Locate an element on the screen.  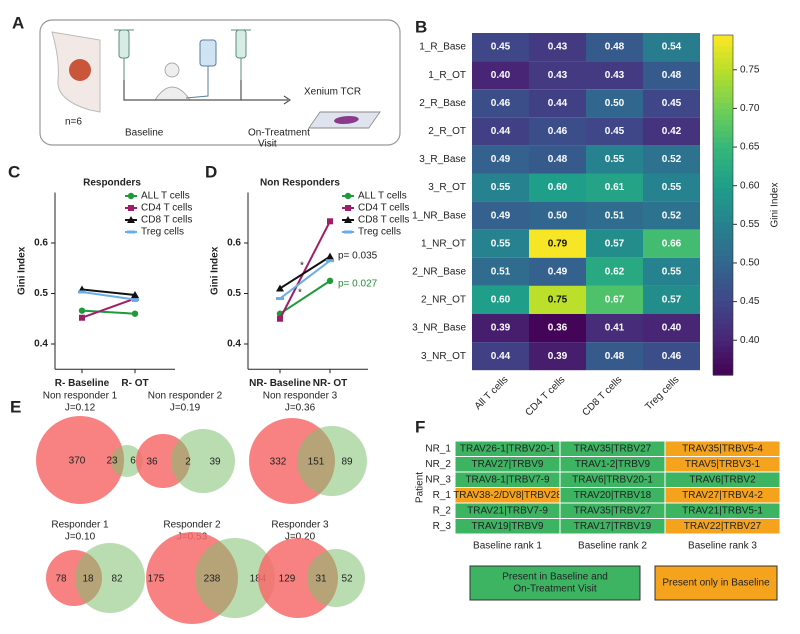
cell-text: TRAV21|TRBV5-1 is located at coordinates (722, 510).